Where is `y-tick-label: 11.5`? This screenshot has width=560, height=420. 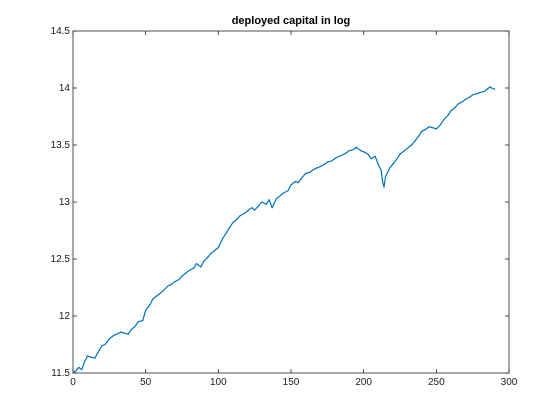
y-tick-label: 11.5 is located at coordinates (60, 373).